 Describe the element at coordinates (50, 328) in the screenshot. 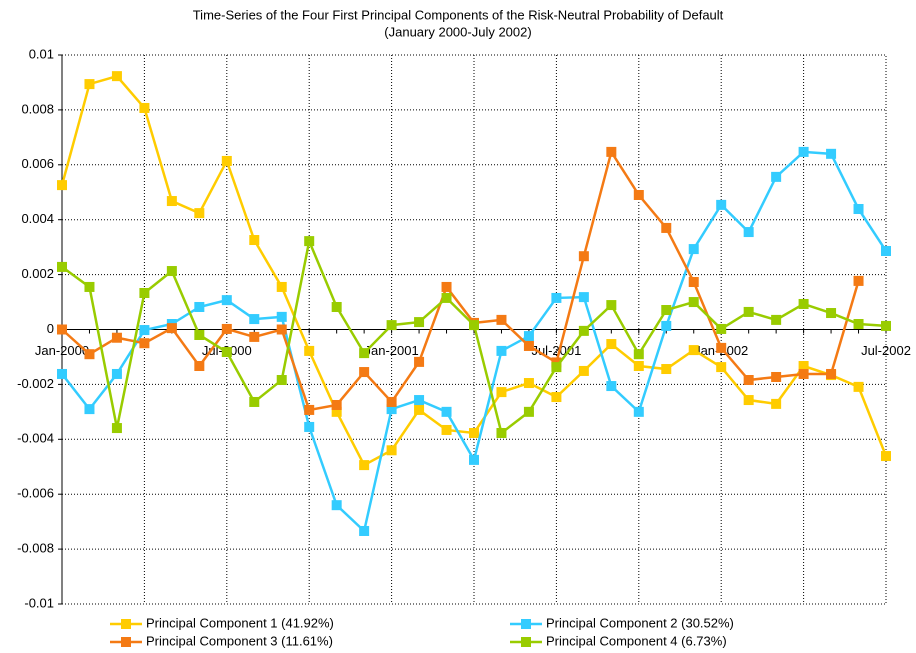

I see `y-tick-label: 0` at that location.